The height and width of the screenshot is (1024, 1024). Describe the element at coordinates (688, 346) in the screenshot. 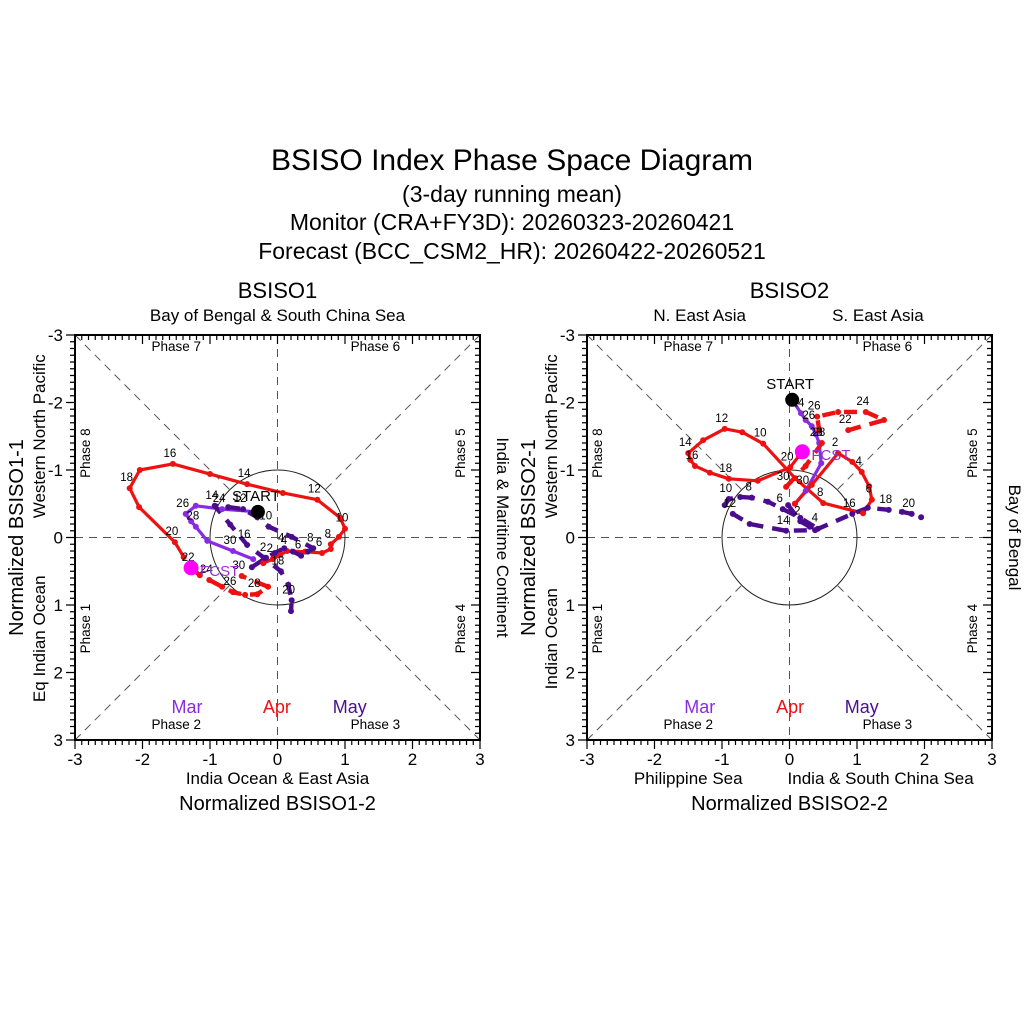

I see `phase-label: Phase 7` at that location.